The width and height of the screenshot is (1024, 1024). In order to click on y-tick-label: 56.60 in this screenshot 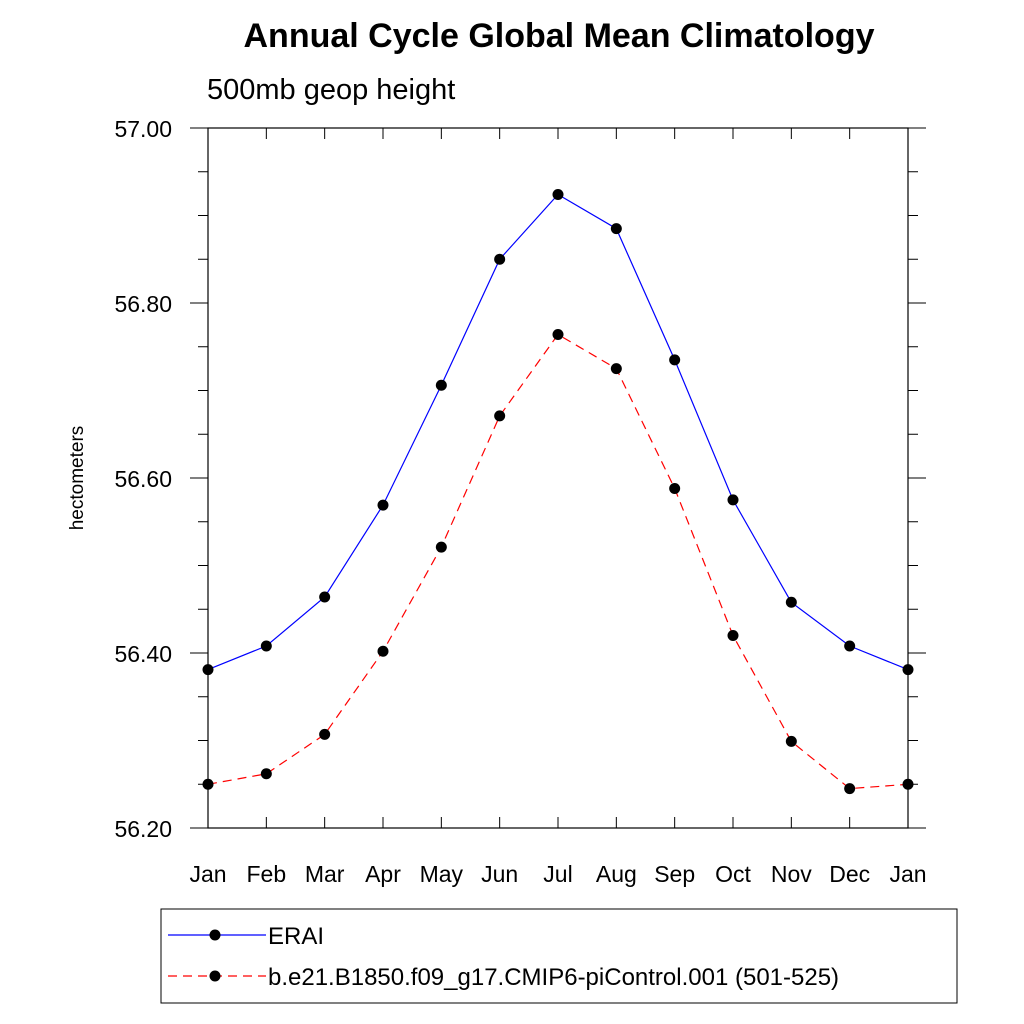, I will do `click(143, 479)`.